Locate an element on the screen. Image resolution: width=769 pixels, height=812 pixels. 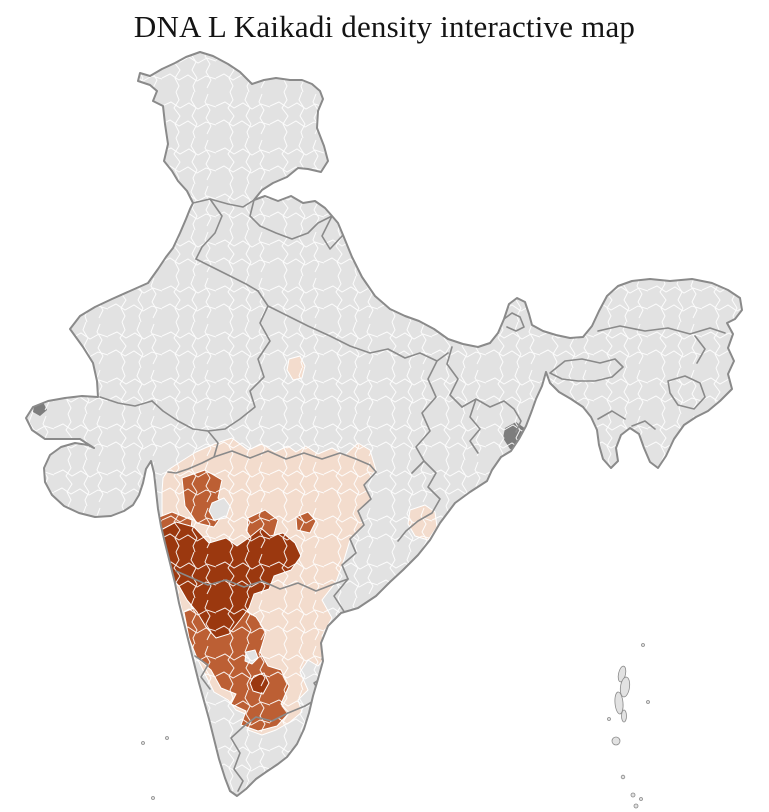
andaman-nicobar-islands is located at coordinates (628, 726).